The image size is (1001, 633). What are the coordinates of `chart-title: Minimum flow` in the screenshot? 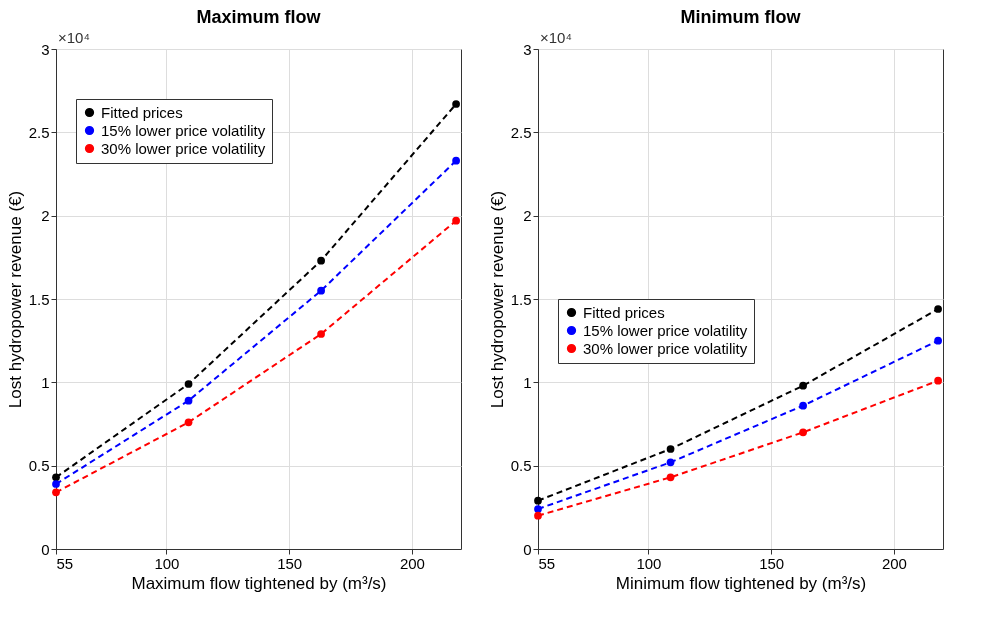 It's located at (741, 17).